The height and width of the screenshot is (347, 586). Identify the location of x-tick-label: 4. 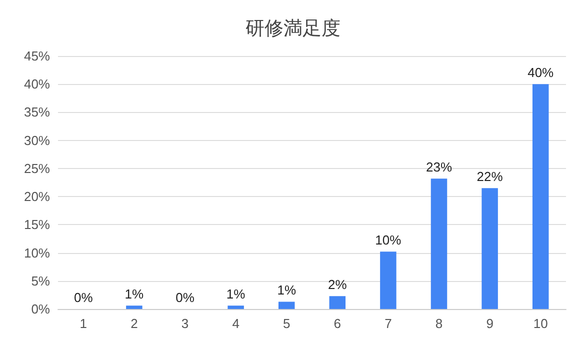
(236, 323).